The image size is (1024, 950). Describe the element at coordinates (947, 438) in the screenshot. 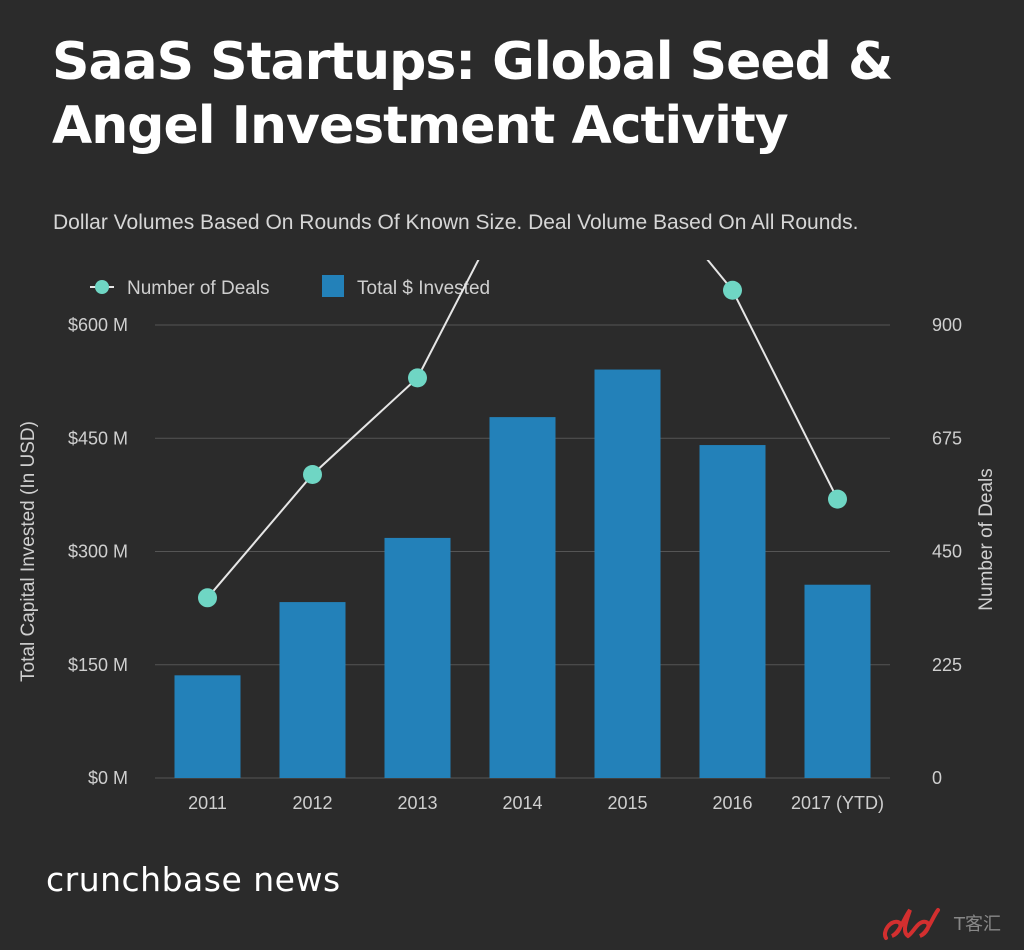

I see `y-right-tick-label: 675` at that location.